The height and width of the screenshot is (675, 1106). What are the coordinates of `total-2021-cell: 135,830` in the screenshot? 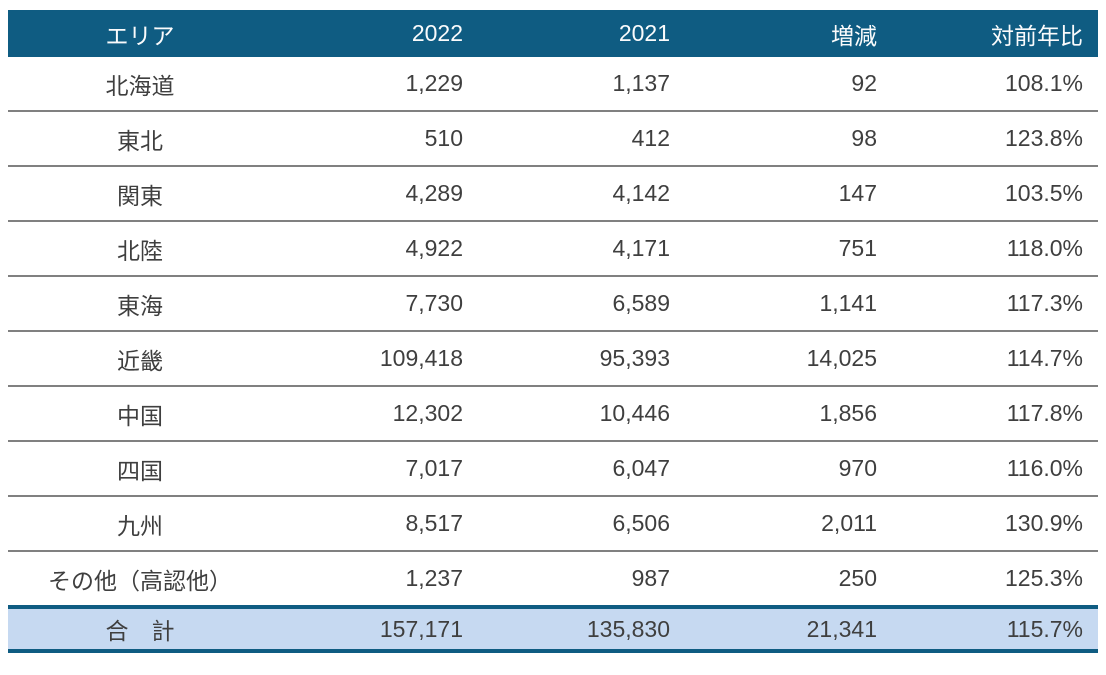 It's located at (581, 629).